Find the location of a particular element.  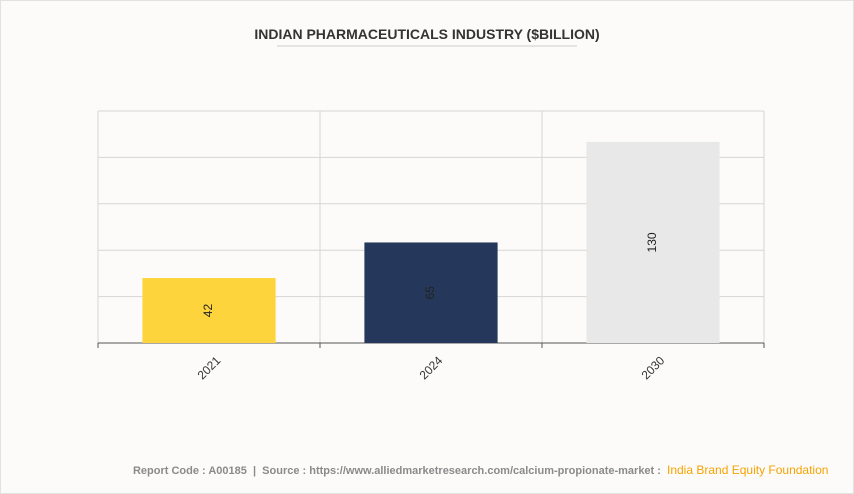

footer-credit: India Brand Equity Foundation is located at coordinates (747, 470).